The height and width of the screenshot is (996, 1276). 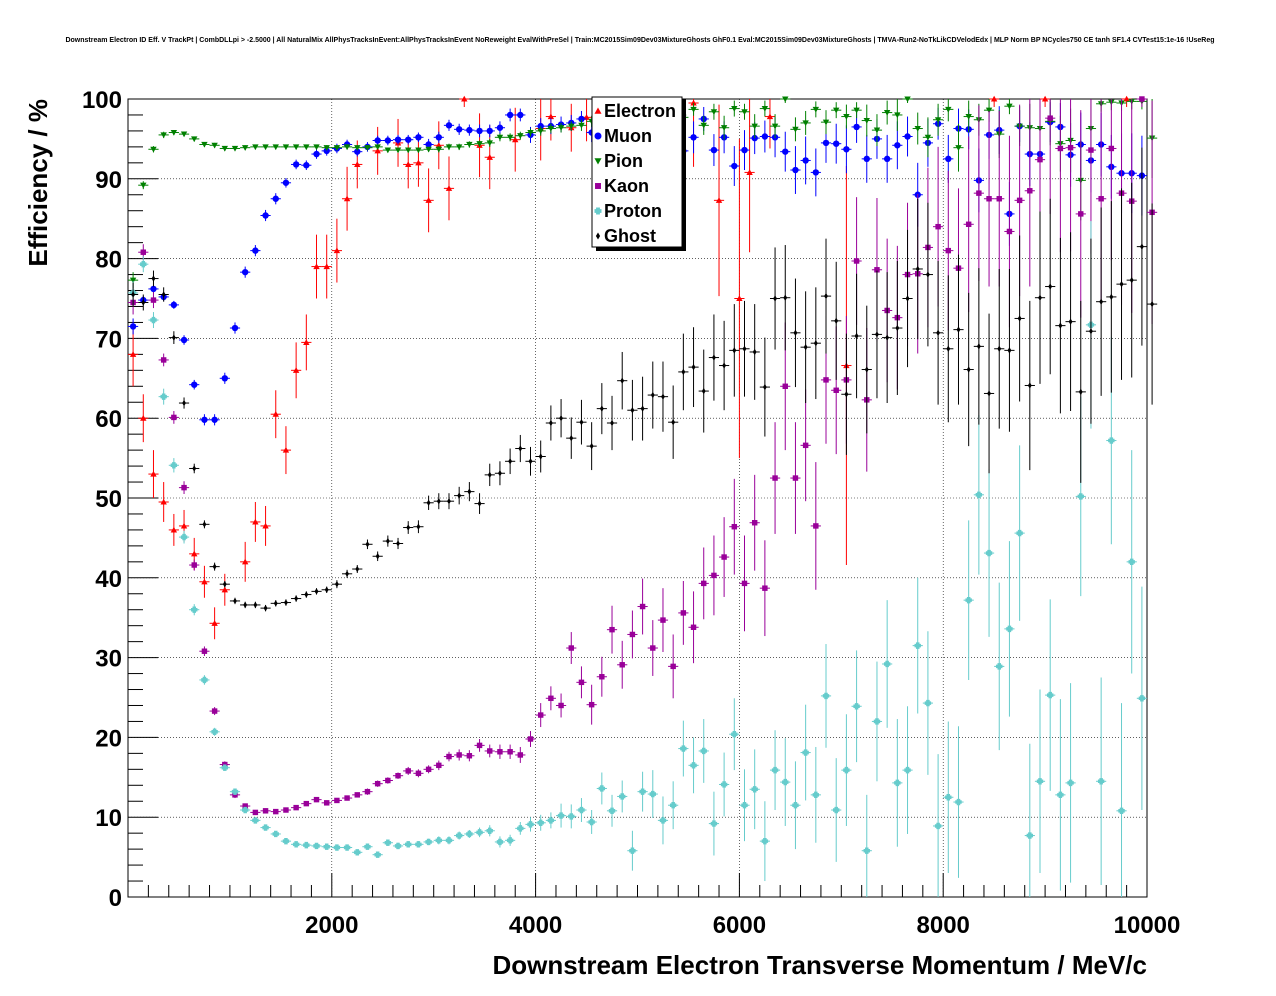 What do you see at coordinates (108, 579) in the screenshot?
I see `y-tick-label: 40` at bounding box center [108, 579].